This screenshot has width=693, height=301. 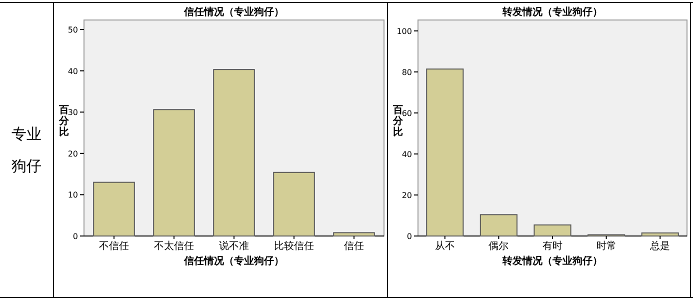 What do you see at coordinates (114, 246) in the screenshot?
I see `x-tick-label: 不信任` at bounding box center [114, 246].